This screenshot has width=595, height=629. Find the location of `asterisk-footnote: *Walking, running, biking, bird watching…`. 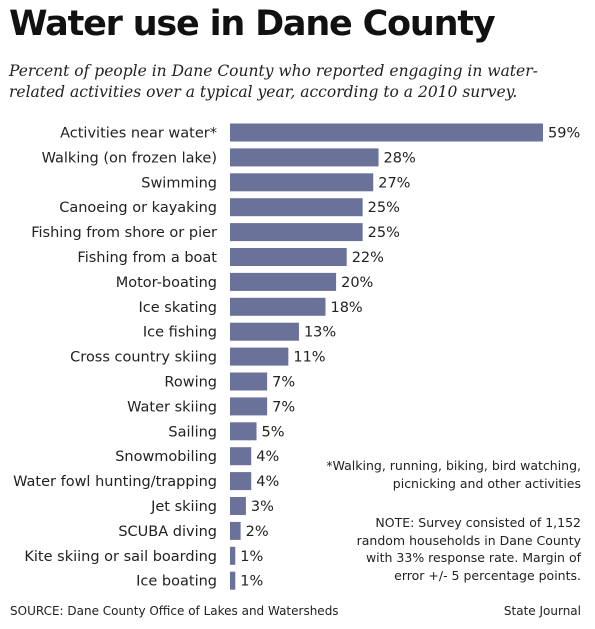

asterisk-footnote: *Walking, running, biking, bird watching… is located at coordinates (453, 474).